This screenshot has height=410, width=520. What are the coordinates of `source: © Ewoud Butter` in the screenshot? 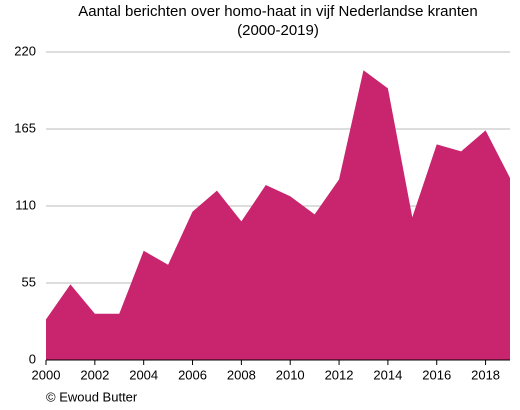 It's located at (92, 396).